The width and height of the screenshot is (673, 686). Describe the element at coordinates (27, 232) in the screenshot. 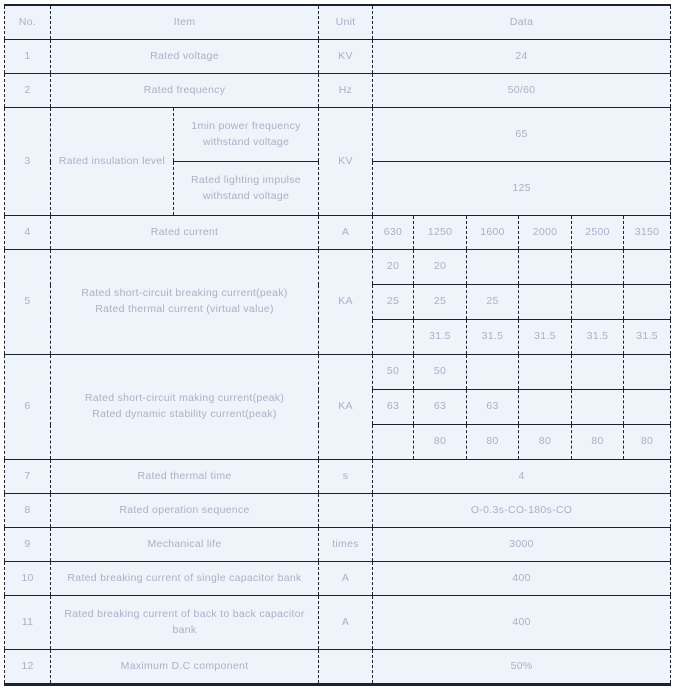

I see `cell-no: 4` at that location.